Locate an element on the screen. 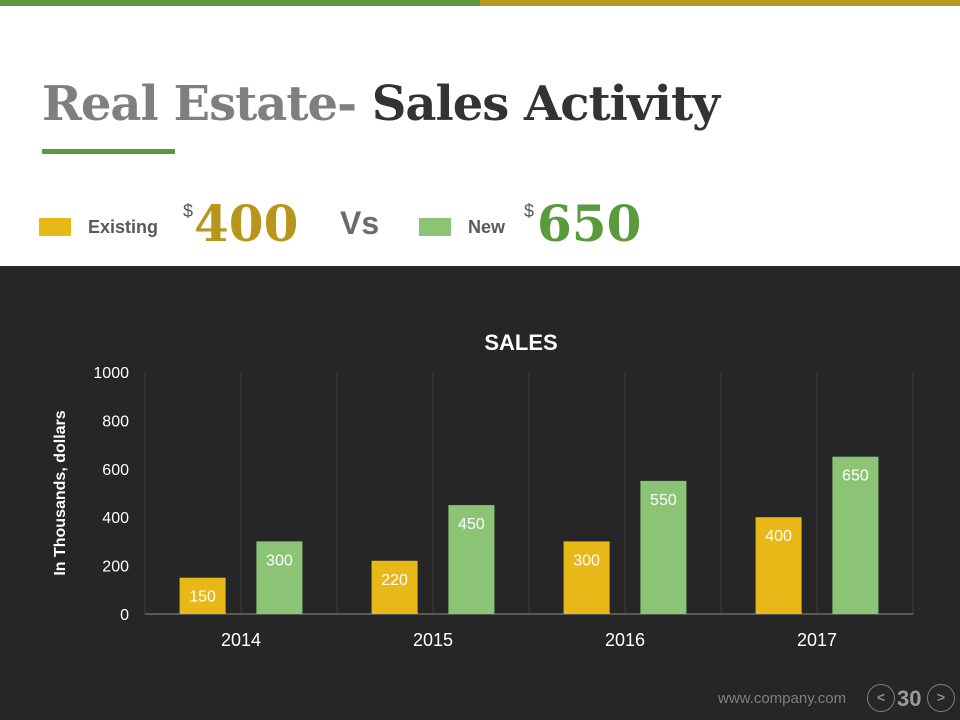 This screenshot has width=960, height=720. new-value: 650 is located at coordinates (589, 223).